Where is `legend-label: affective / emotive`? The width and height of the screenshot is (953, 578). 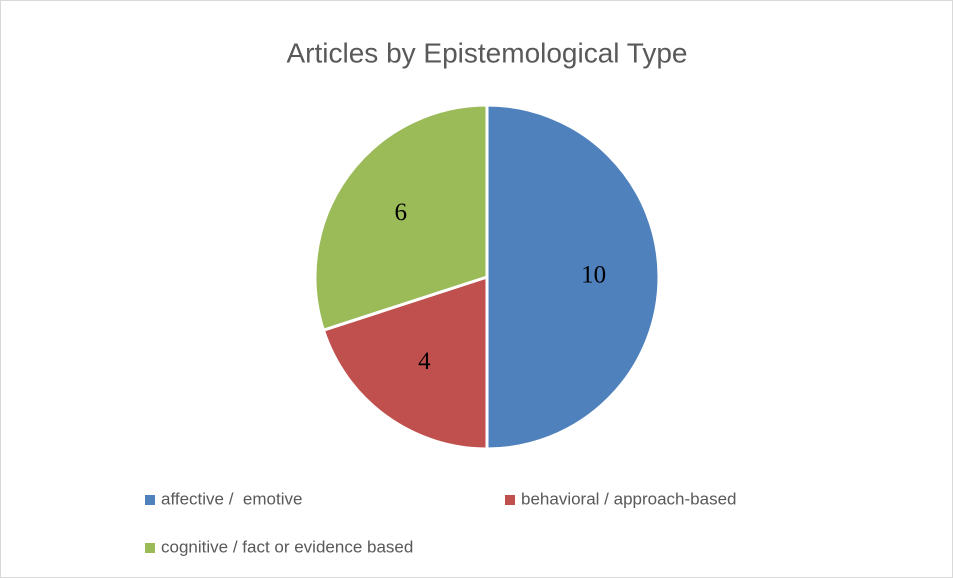 legend-label: affective / emotive is located at coordinates (231, 498).